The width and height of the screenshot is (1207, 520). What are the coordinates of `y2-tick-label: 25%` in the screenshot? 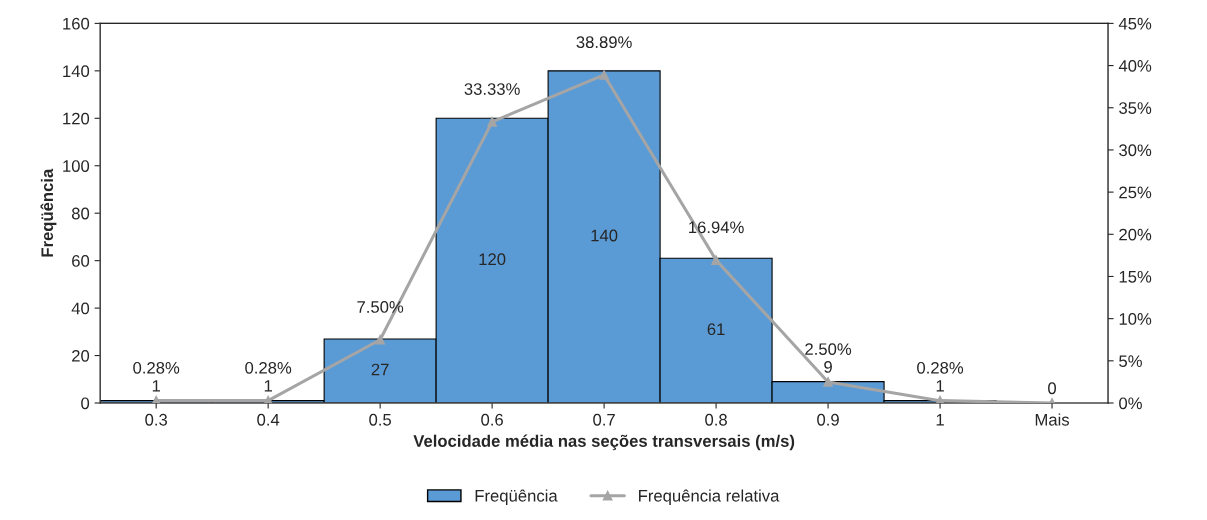 It's located at (1135, 192).